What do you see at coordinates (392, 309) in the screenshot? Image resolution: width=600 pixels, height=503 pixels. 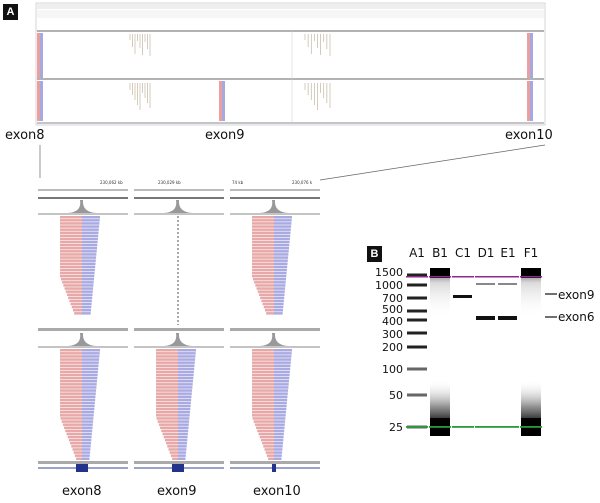 I see `ladder-label-500: 500` at bounding box center [392, 309].